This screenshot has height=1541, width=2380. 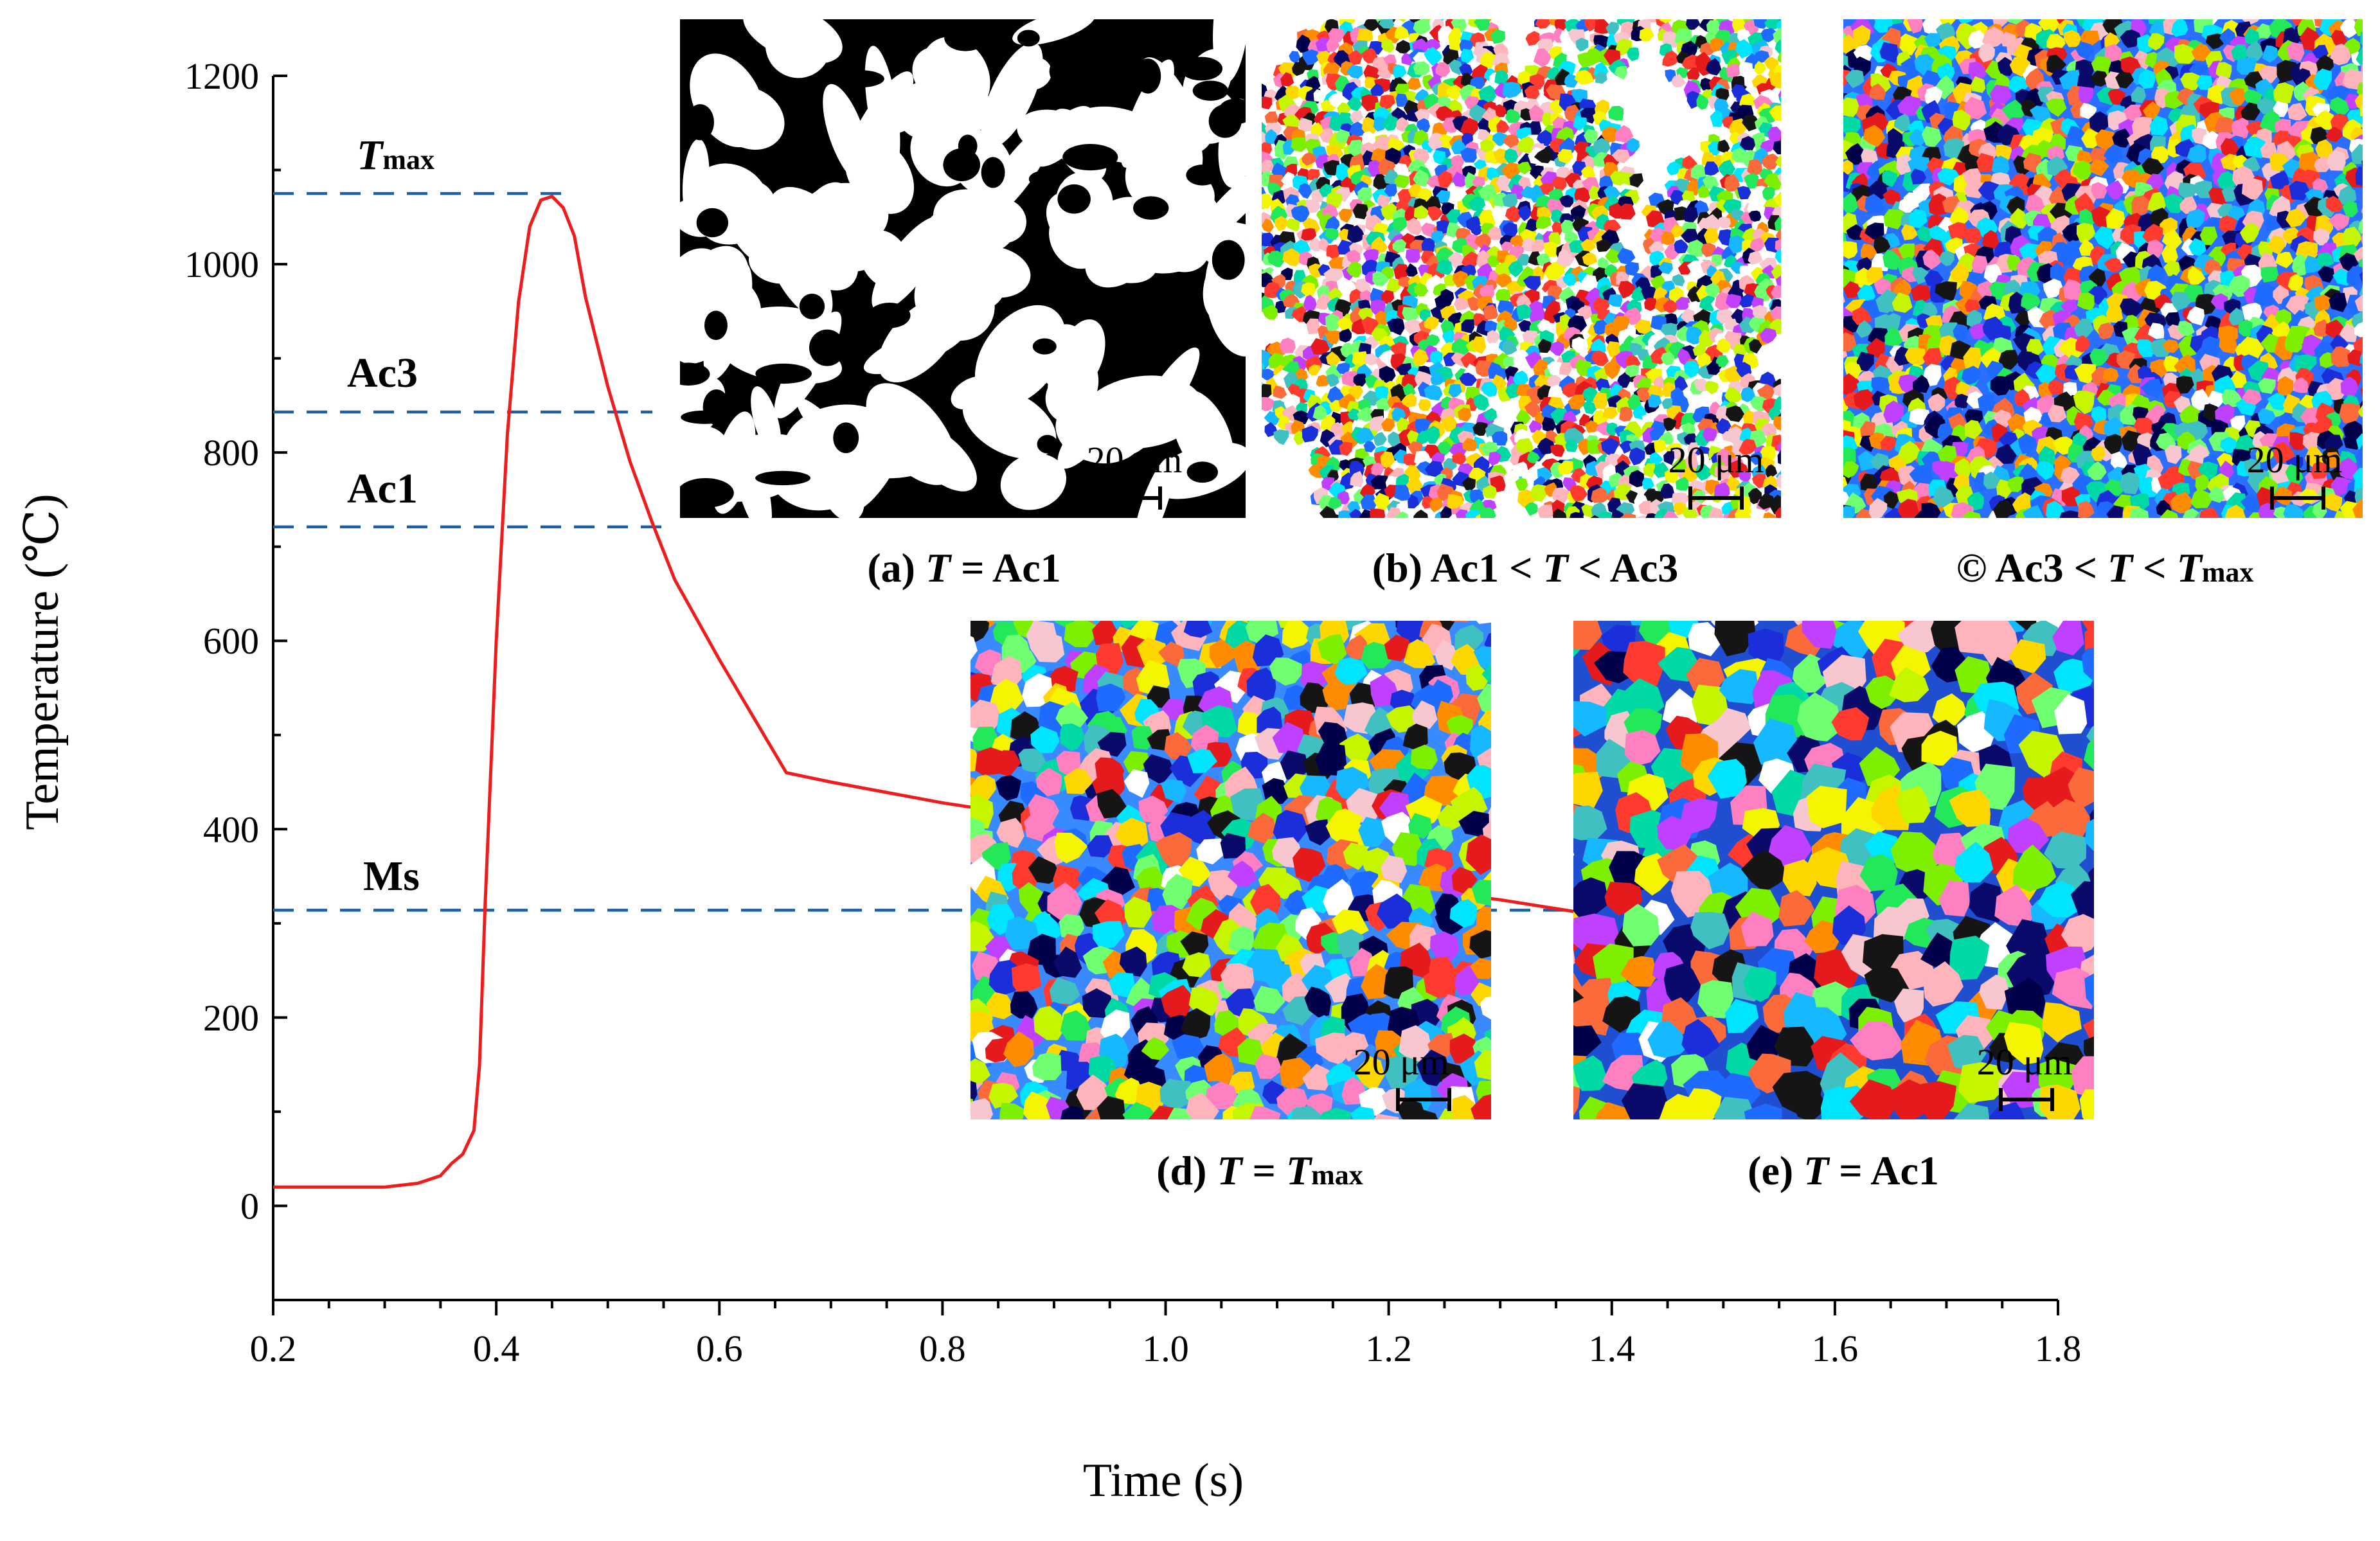 I want to click on tmax-label-main: T, so click(x=371, y=155).